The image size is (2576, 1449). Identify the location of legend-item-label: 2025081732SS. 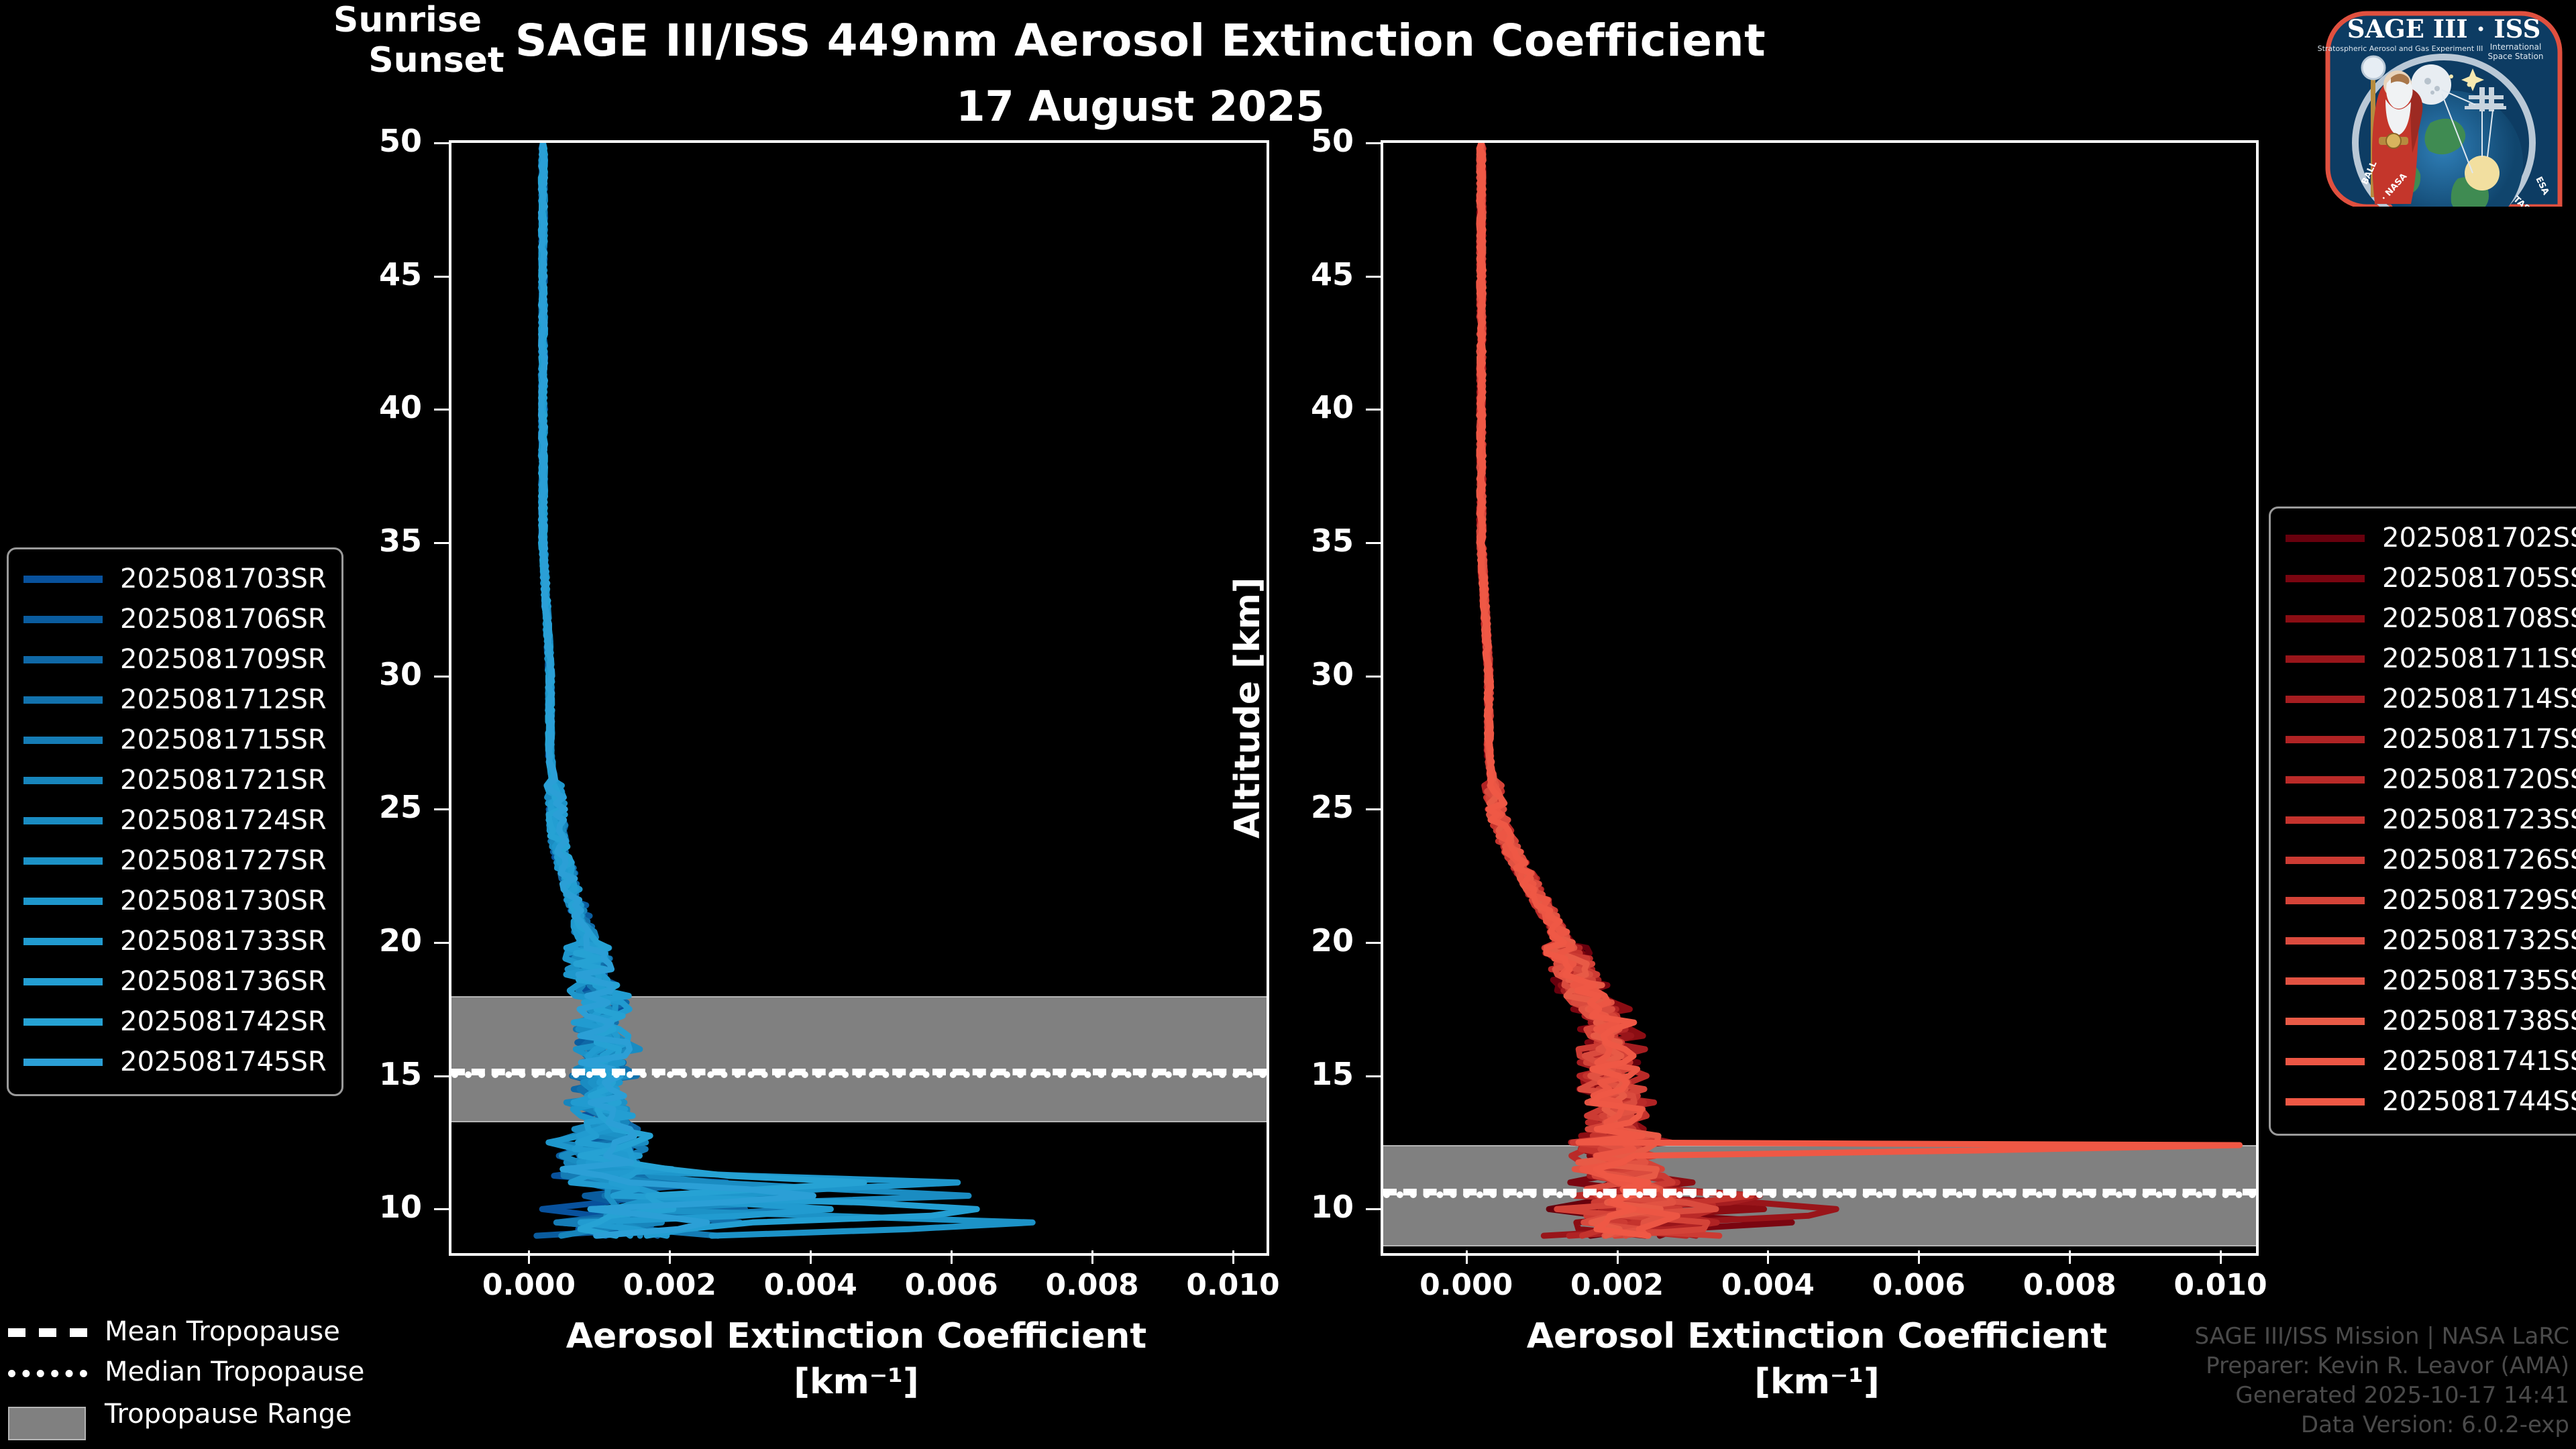
(2479, 940).